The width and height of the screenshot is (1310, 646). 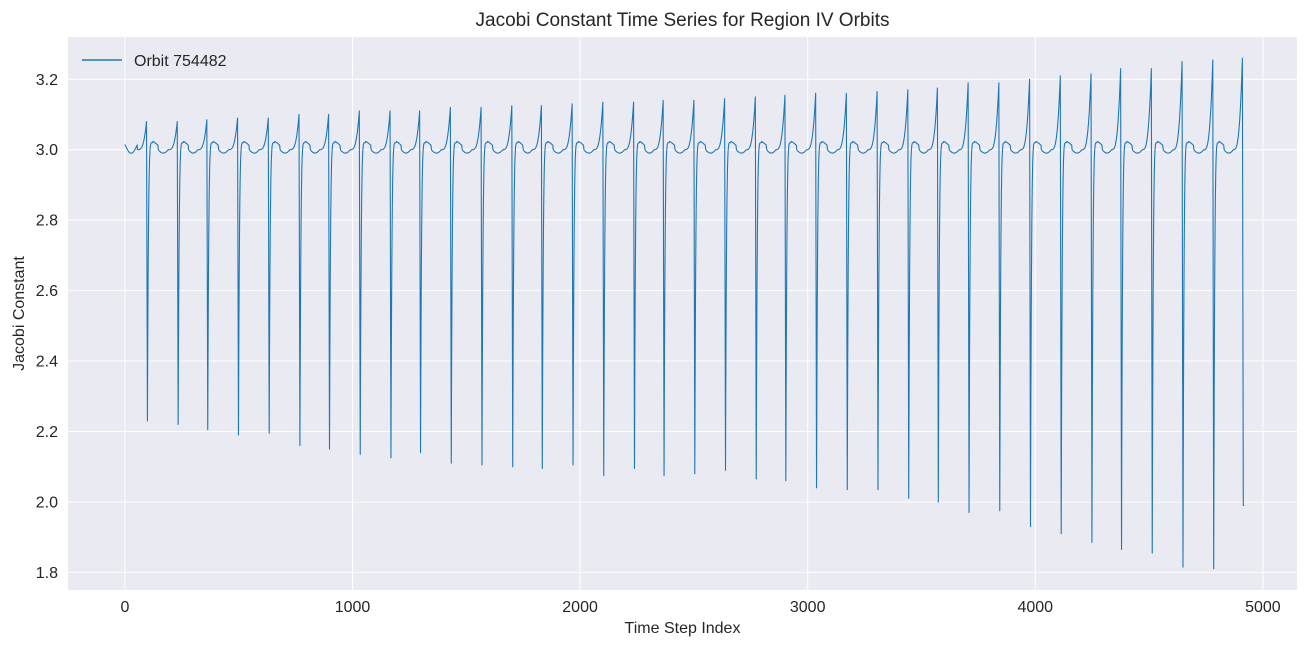 What do you see at coordinates (47, 502) in the screenshot?
I see `y-tick-label: 2.0` at bounding box center [47, 502].